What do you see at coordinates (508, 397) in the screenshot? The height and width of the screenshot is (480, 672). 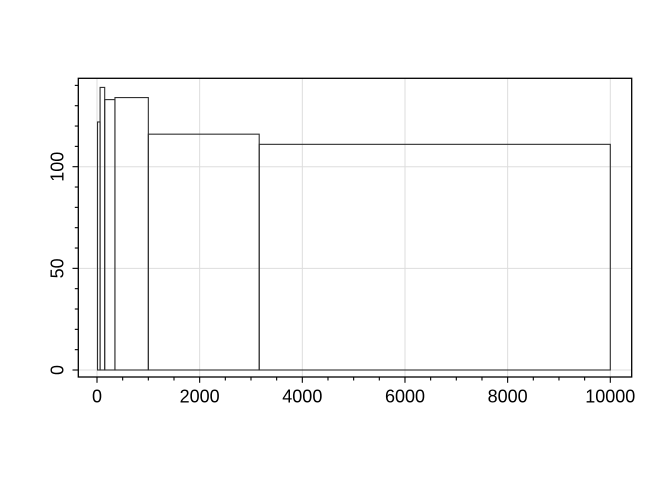 I see `x-tick-label: 8000` at bounding box center [508, 397].